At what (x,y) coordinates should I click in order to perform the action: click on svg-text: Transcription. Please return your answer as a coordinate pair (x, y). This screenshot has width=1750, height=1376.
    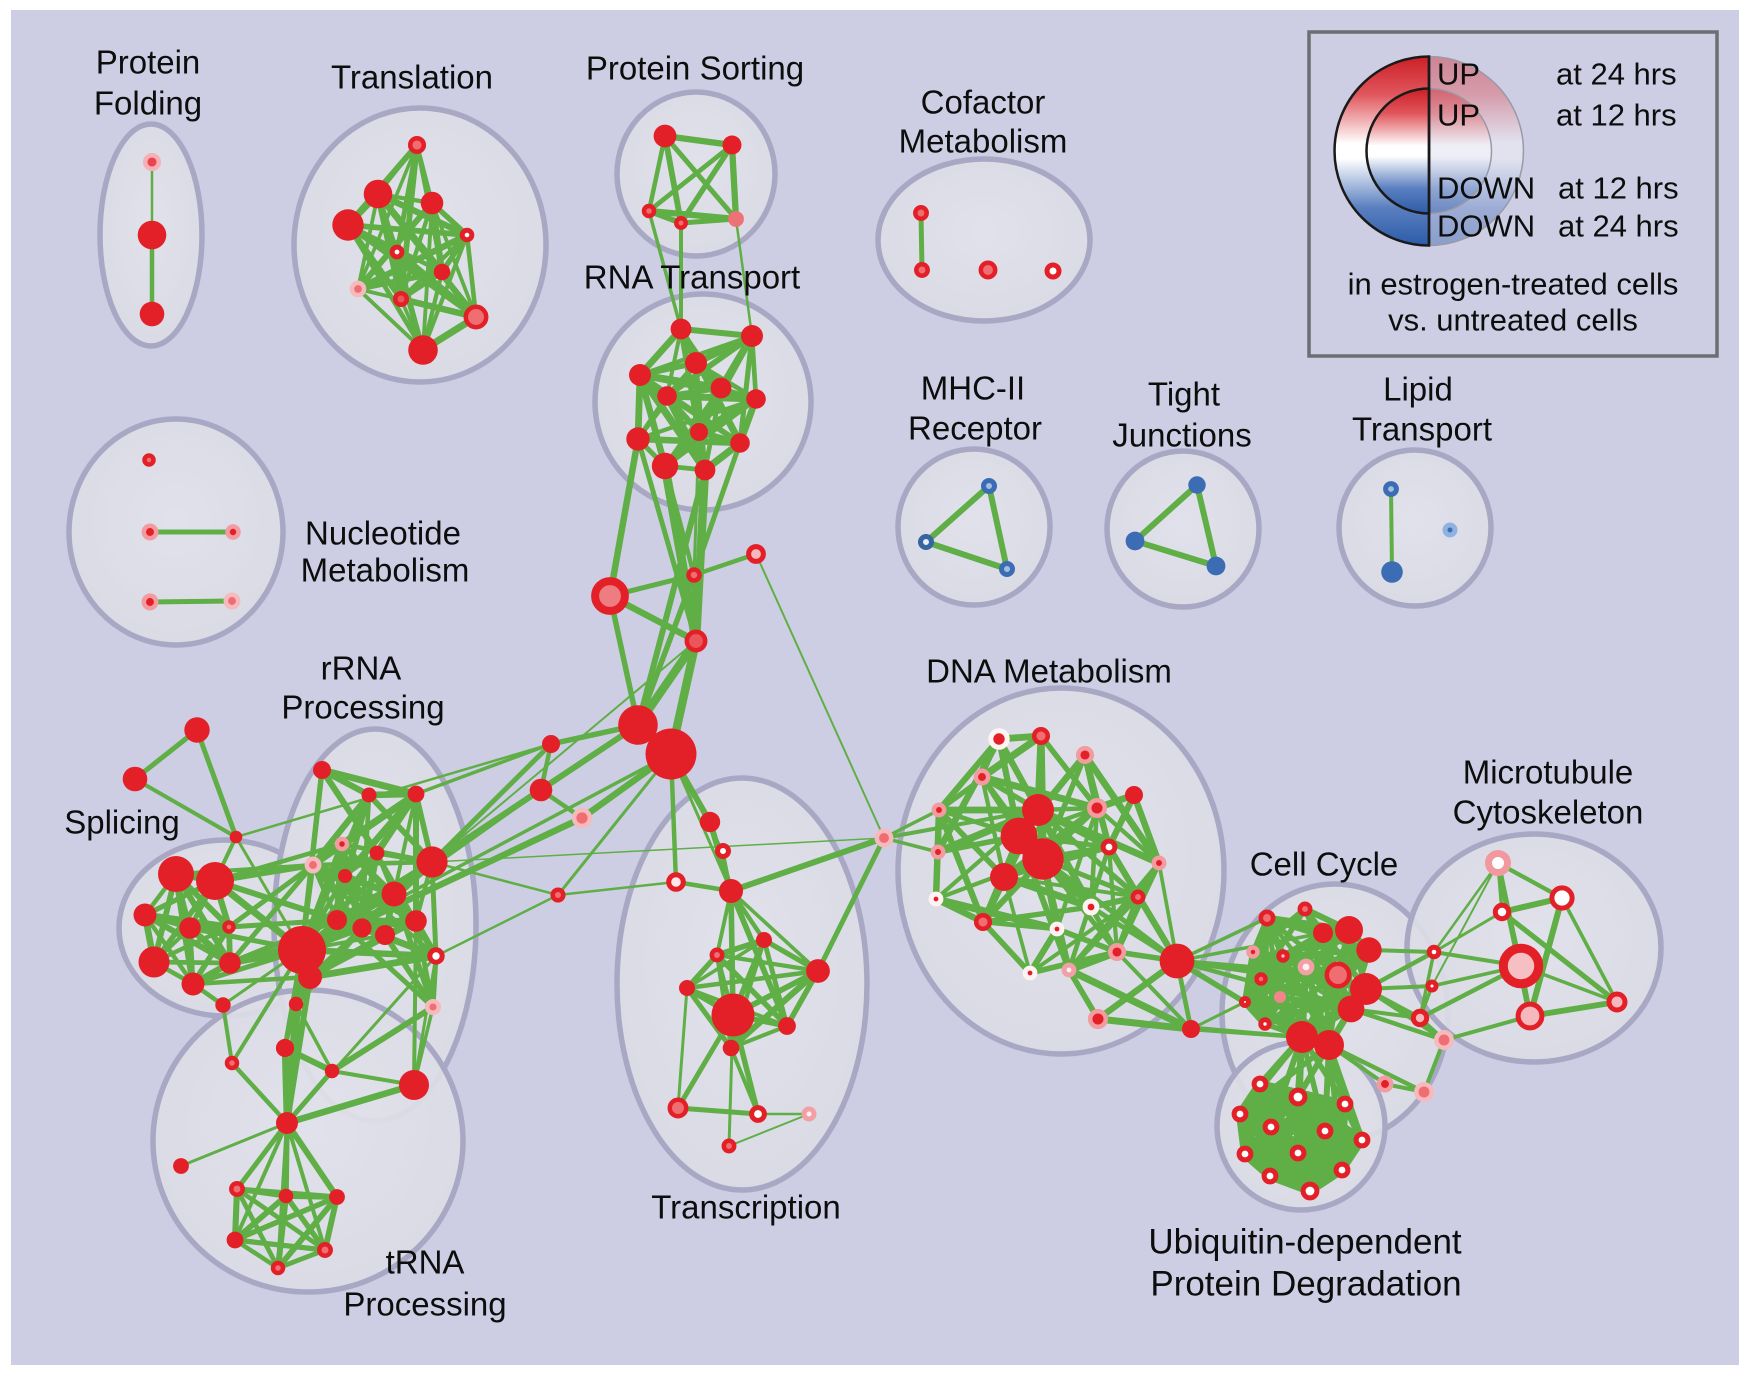
    Looking at the image, I should click on (746, 1207).